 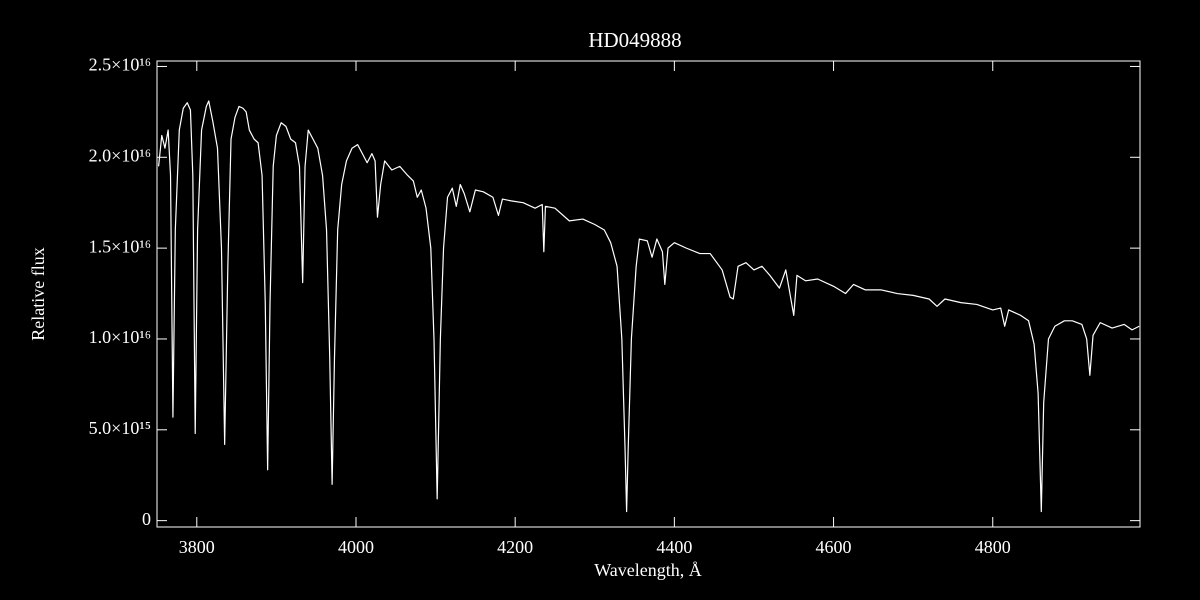 I want to click on x-tick-label: 4800, so click(x=993, y=547).